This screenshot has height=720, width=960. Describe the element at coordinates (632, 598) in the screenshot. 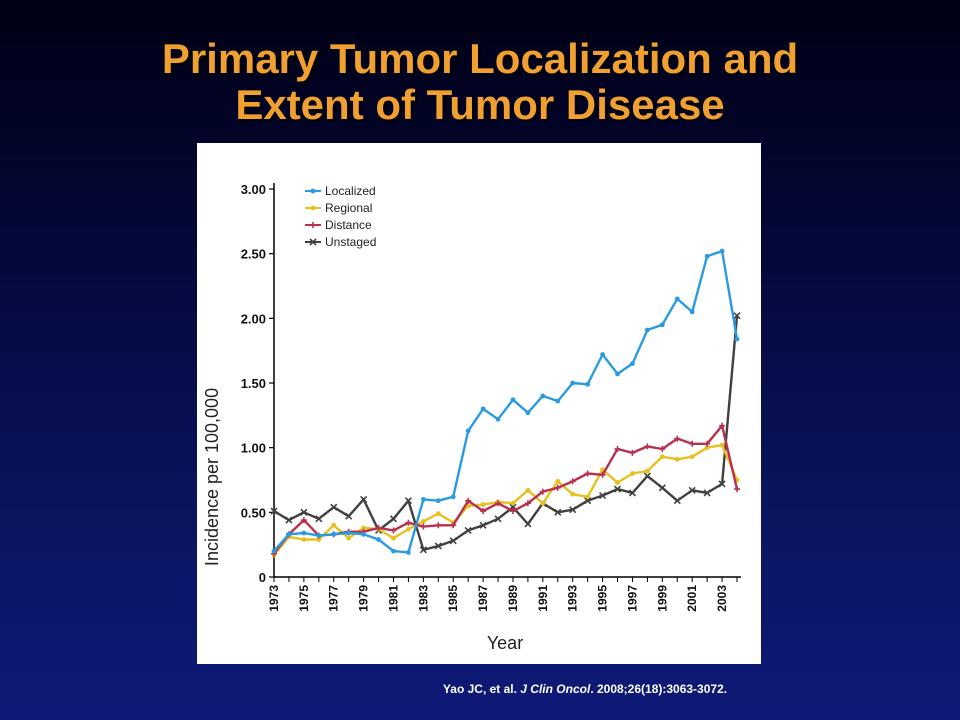

I see `x-tick-label: 1997` at that location.